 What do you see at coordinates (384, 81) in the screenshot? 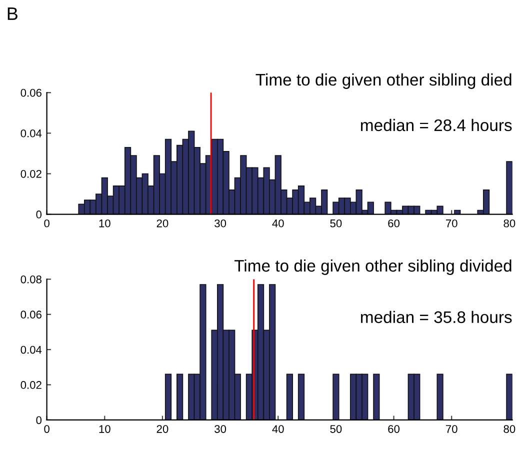
I see `chart-title: Time to die given other sibling died` at bounding box center [384, 81].